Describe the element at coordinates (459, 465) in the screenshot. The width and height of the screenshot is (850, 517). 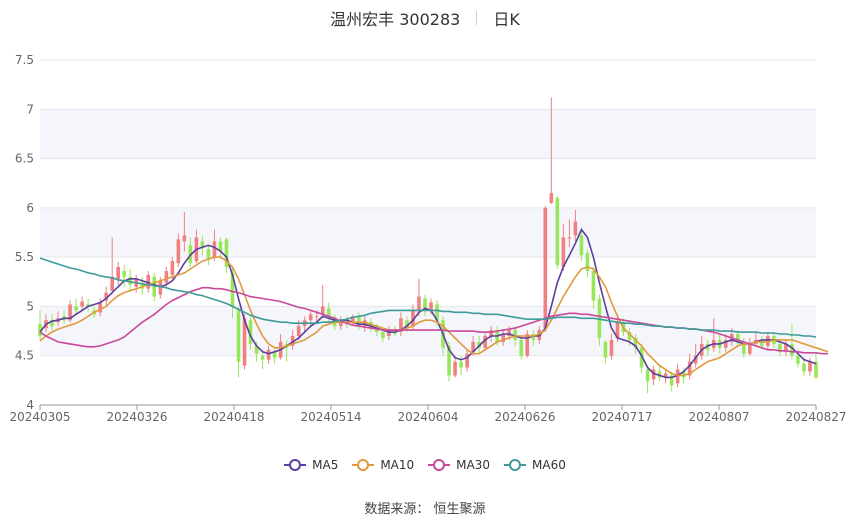
I see `legend-item-ma30: MA30` at that location.